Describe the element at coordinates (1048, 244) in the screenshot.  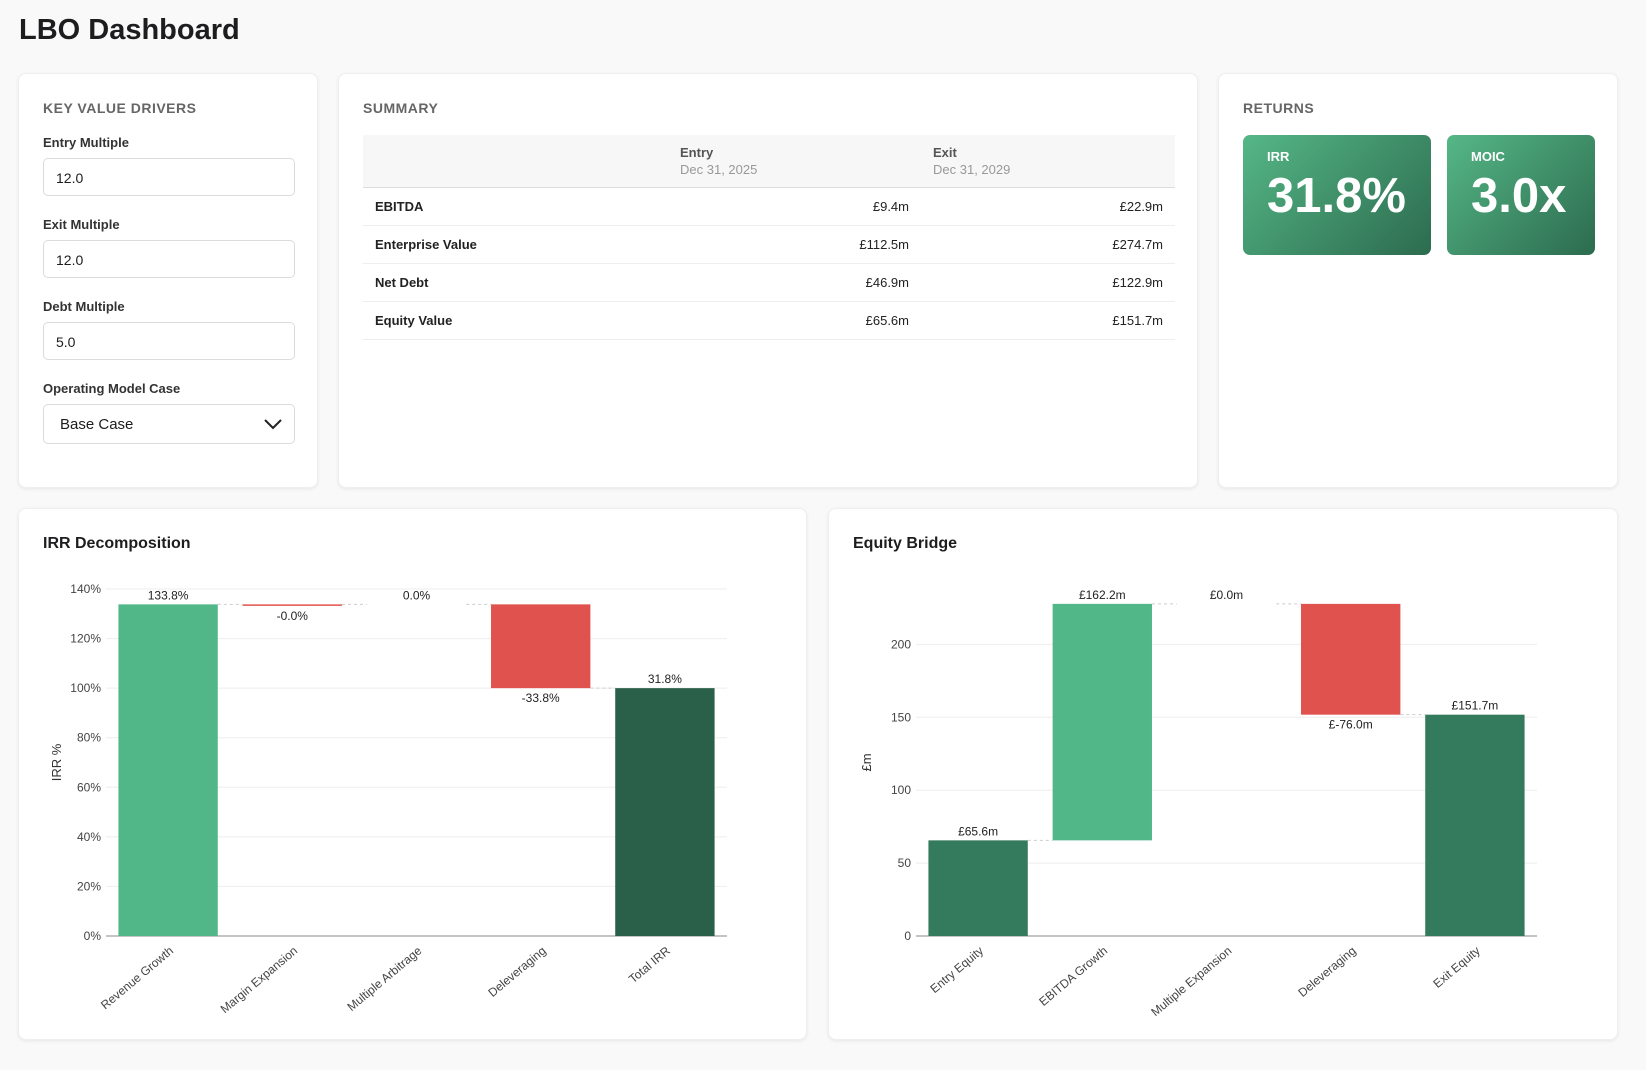
I see `table-cell: £274.7m` at that location.